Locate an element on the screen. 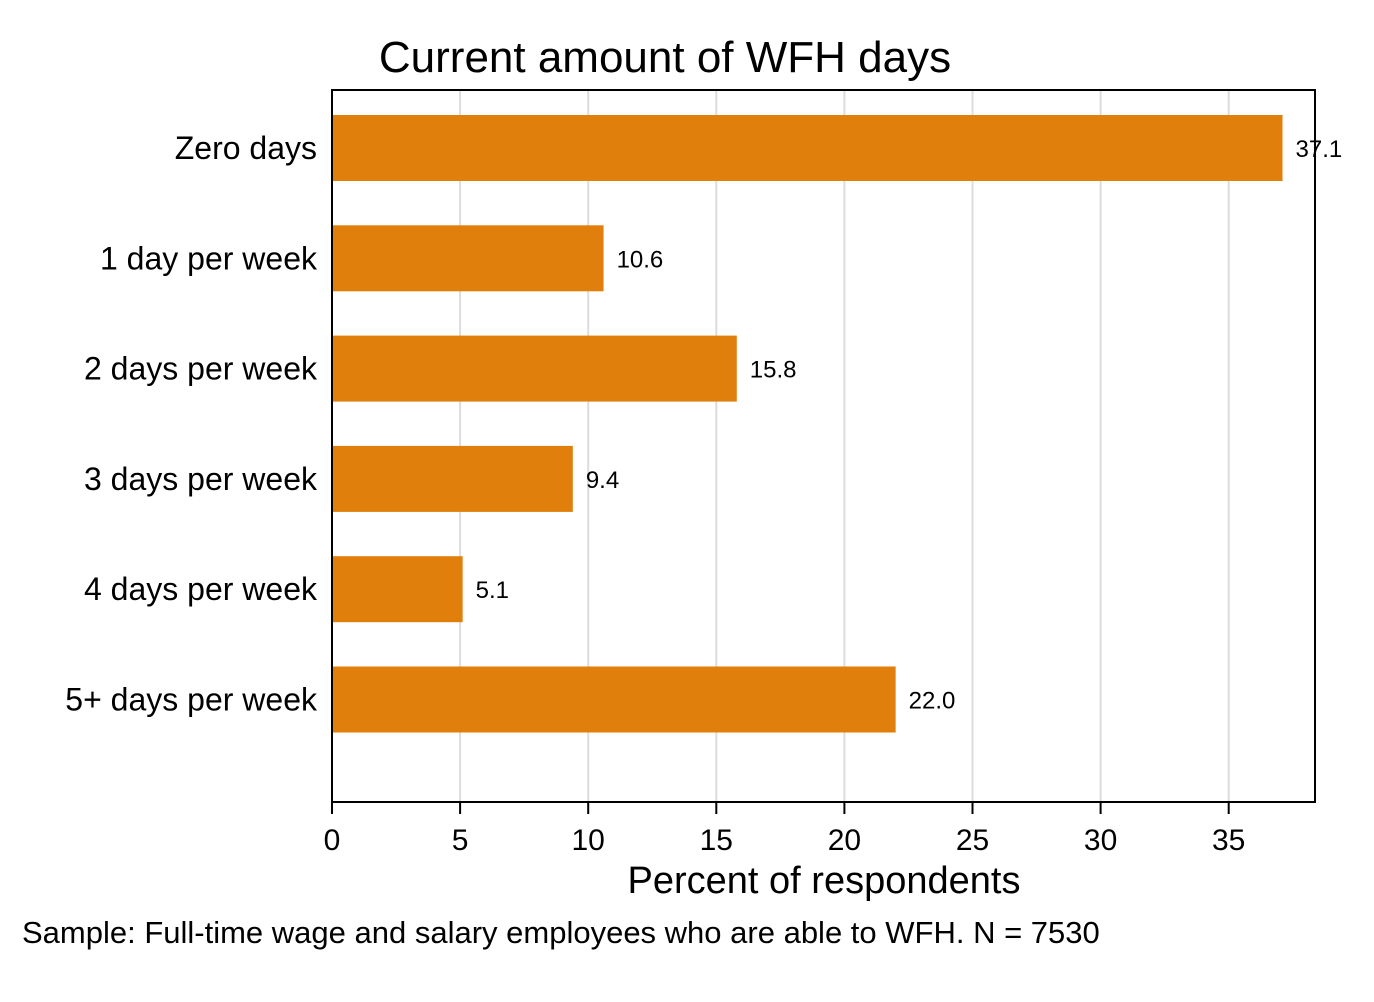 This screenshot has height=1002, width=1374. bar-value-label: 22.0 is located at coordinates (932, 701).